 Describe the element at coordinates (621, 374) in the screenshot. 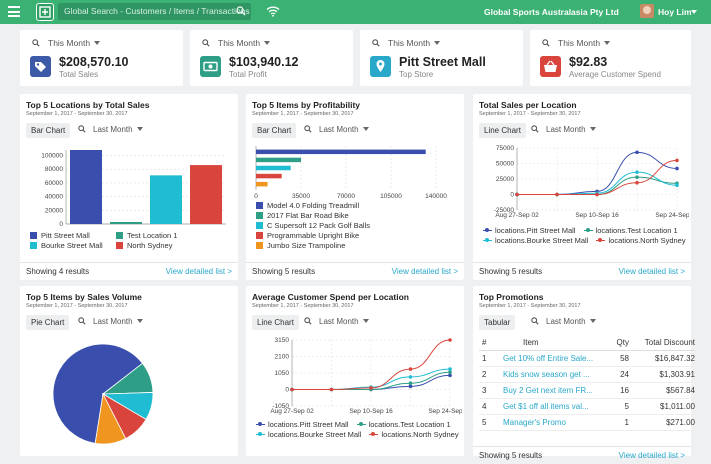

I see `quantity: 24` at that location.